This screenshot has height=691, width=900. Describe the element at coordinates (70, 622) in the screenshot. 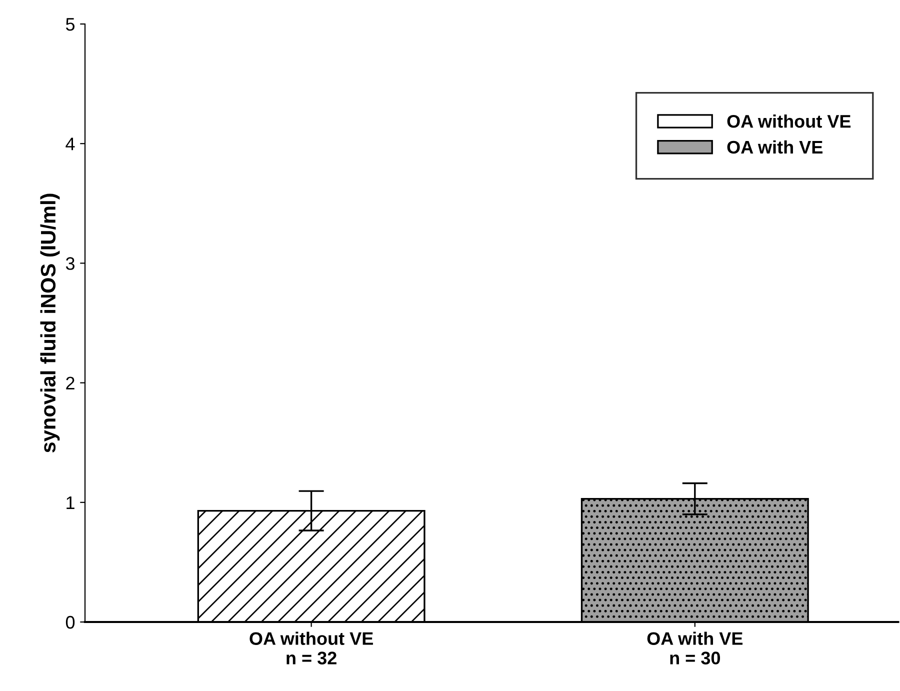

I see `y-tick-label: 0` at that location.